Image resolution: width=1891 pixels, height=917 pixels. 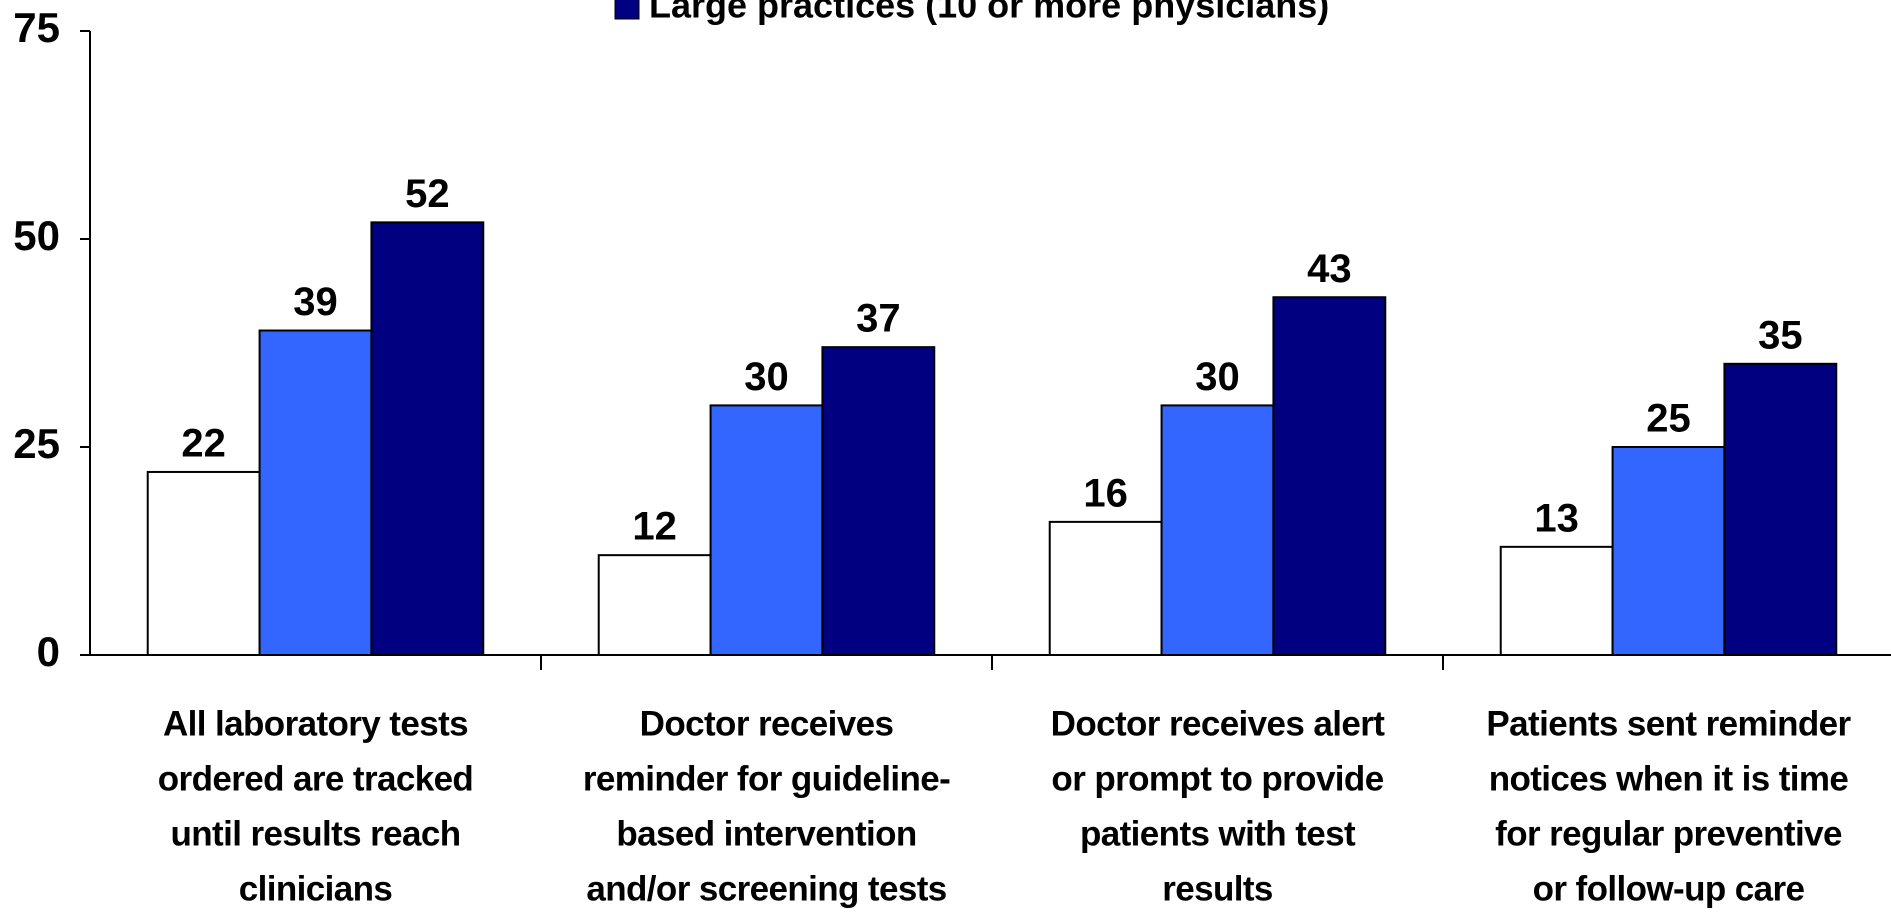 I want to click on y-tick-label: 25, so click(x=36, y=443).